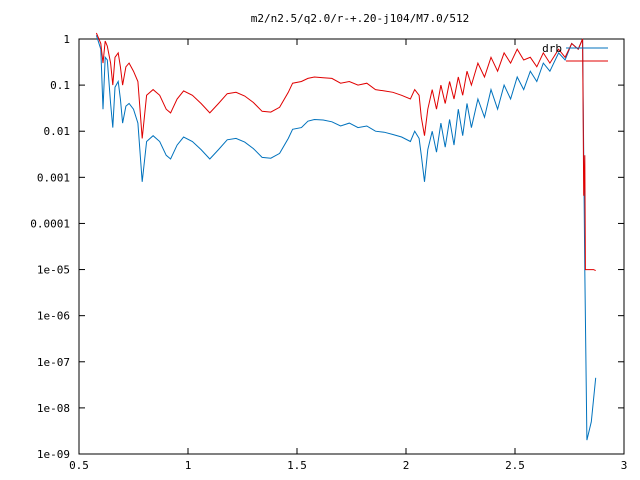  What do you see at coordinates (53, 454) in the screenshot?
I see `y-tick-label: 1e-09` at bounding box center [53, 454].